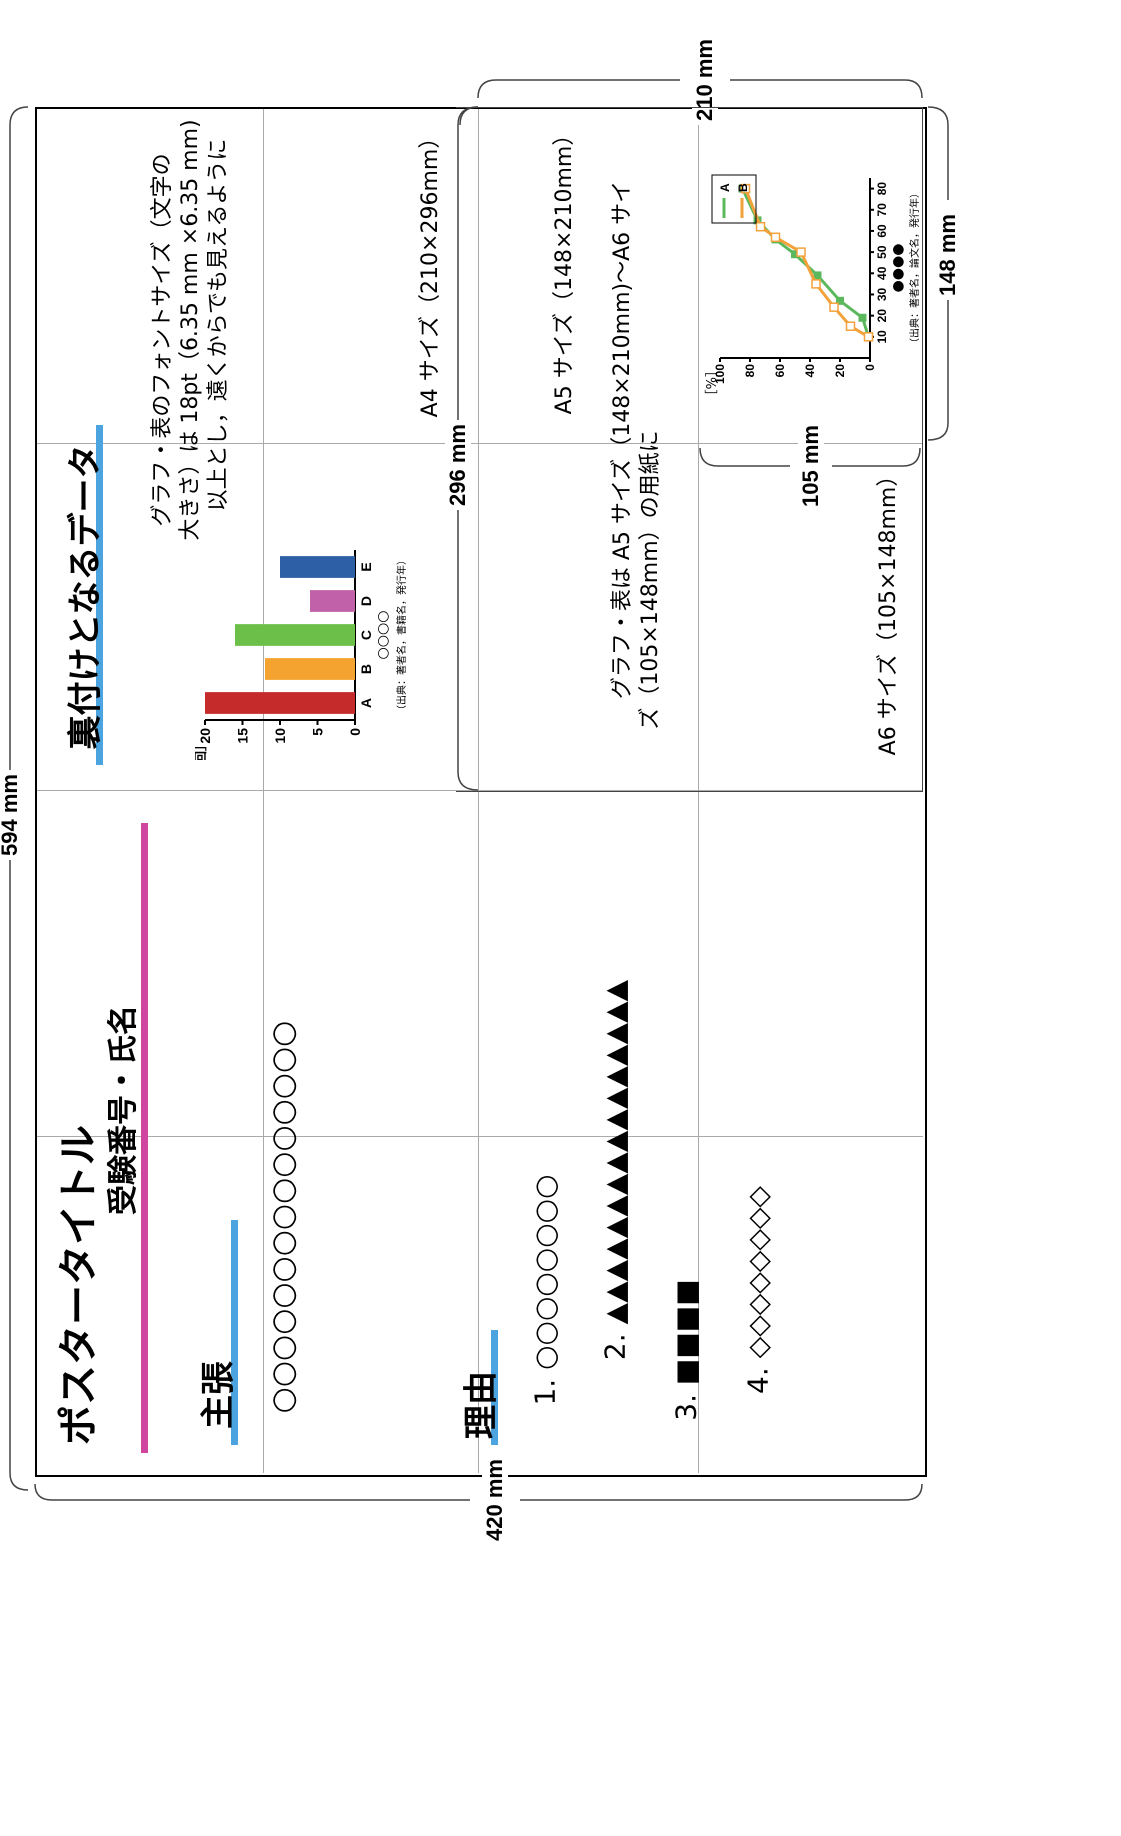  I want to click on y-tick-label: 10, so click(280, 736).